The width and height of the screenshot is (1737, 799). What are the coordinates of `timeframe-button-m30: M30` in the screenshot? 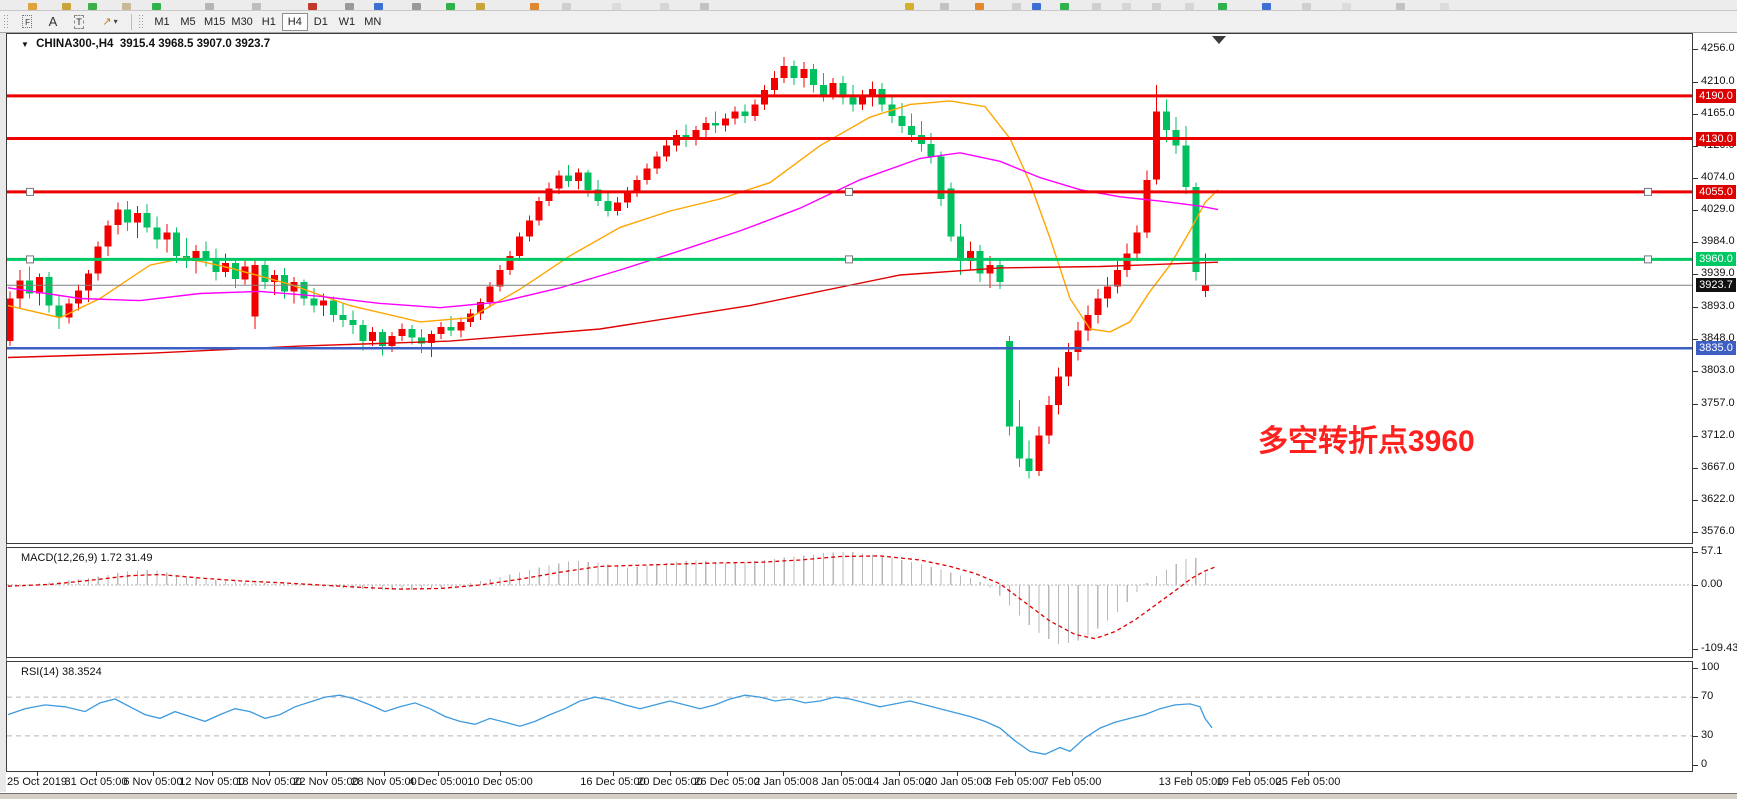 It's located at (241, 22).